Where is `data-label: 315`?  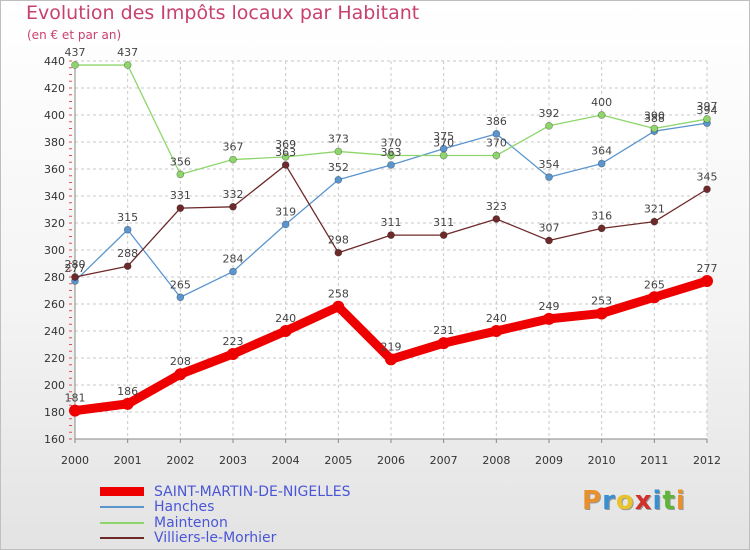
data-label: 315 is located at coordinates (127, 217).